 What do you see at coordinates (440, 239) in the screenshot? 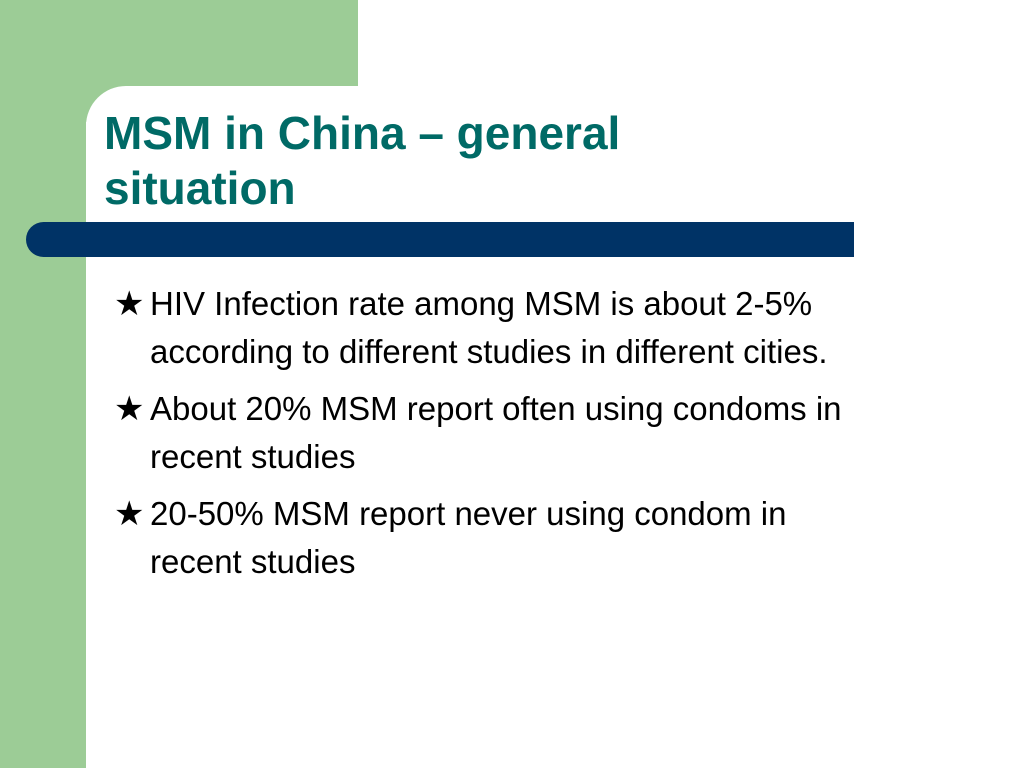
I see `title-divider-bar` at bounding box center [440, 239].